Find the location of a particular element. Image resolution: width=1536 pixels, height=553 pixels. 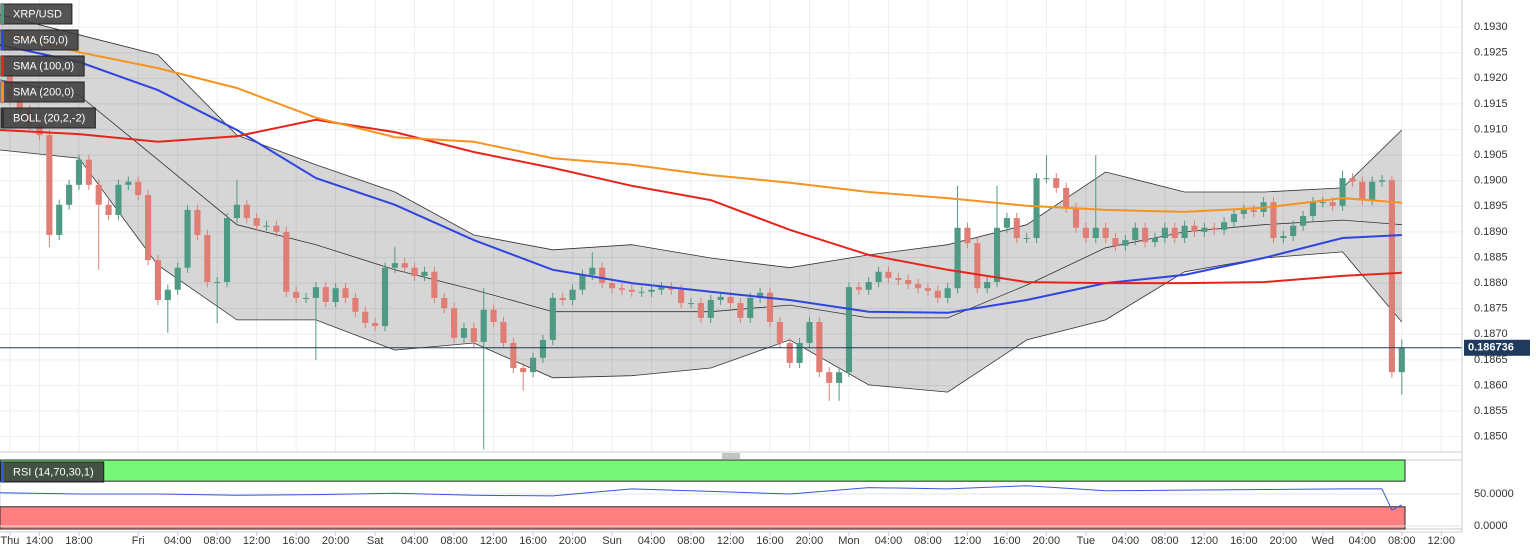

legend-item: SMA (200,0) is located at coordinates (42, 92).